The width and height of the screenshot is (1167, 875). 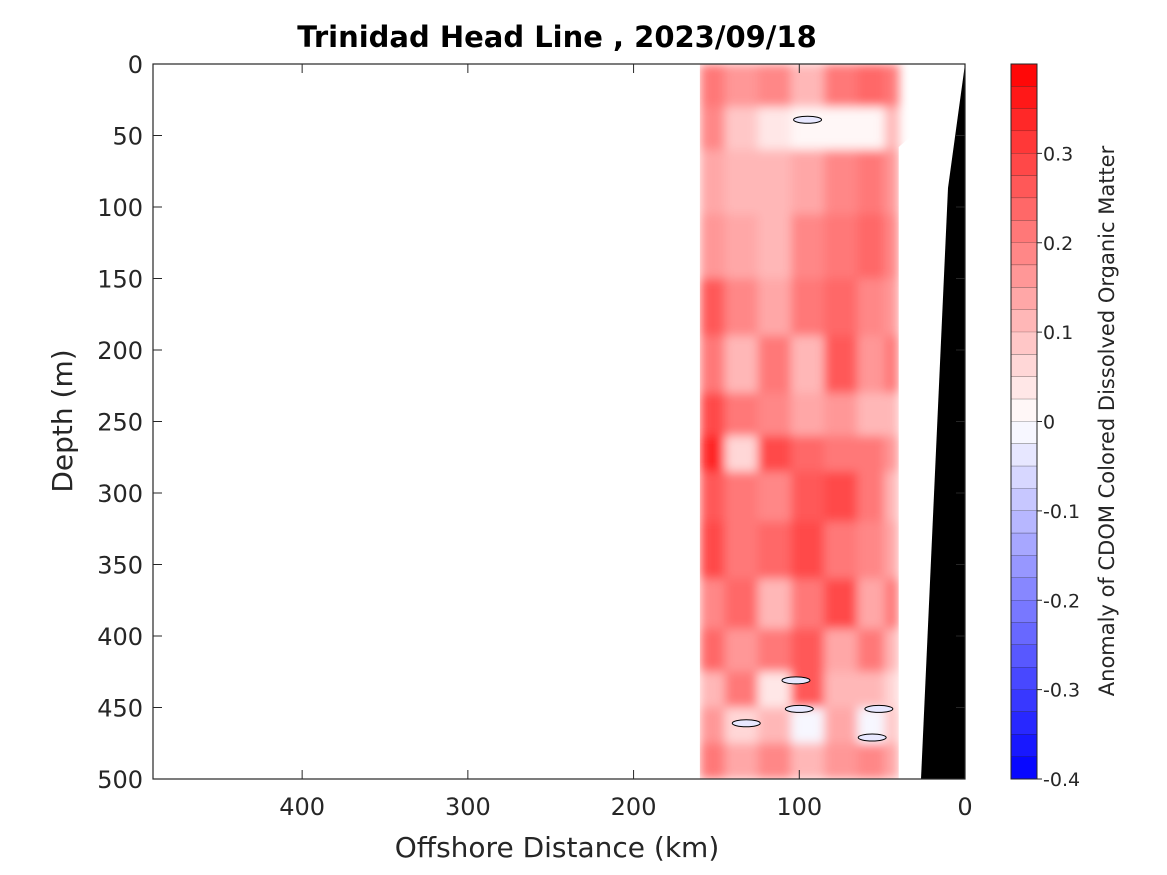 What do you see at coordinates (1058, 244) in the screenshot?
I see `colorbar-tick-label: 0.2` at bounding box center [1058, 244].